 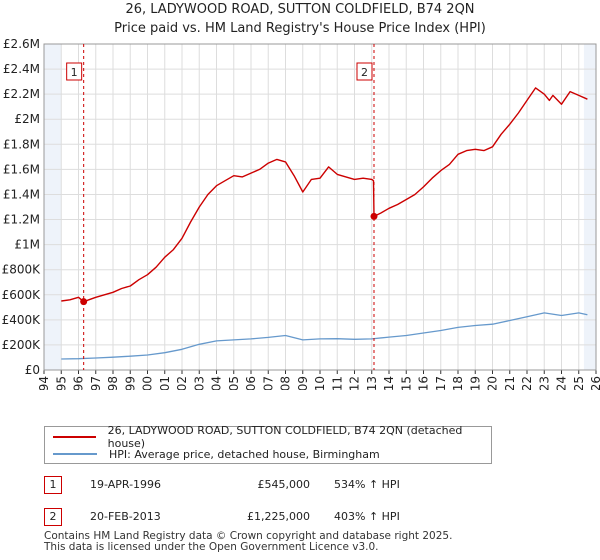 I want to click on x-tick-label: 2006, so click(x=251, y=383).